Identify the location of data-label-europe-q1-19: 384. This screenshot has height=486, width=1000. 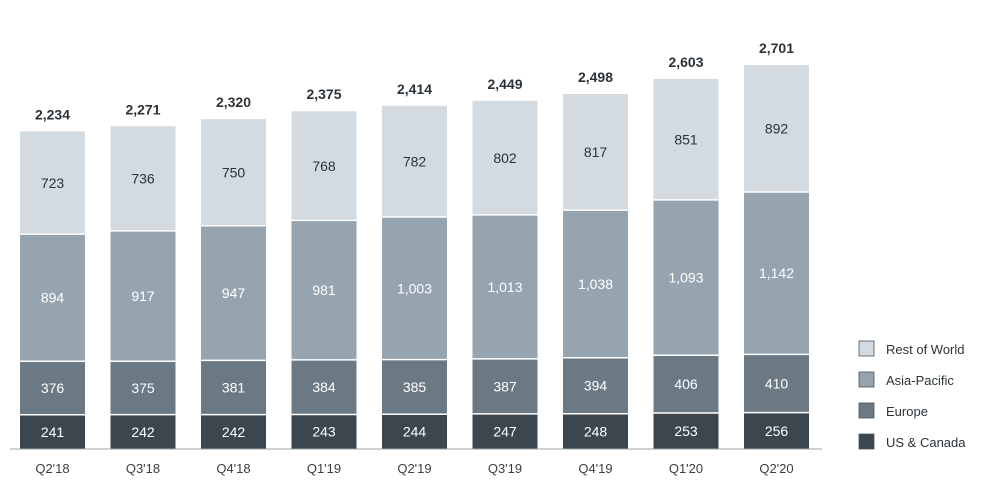
(324, 387).